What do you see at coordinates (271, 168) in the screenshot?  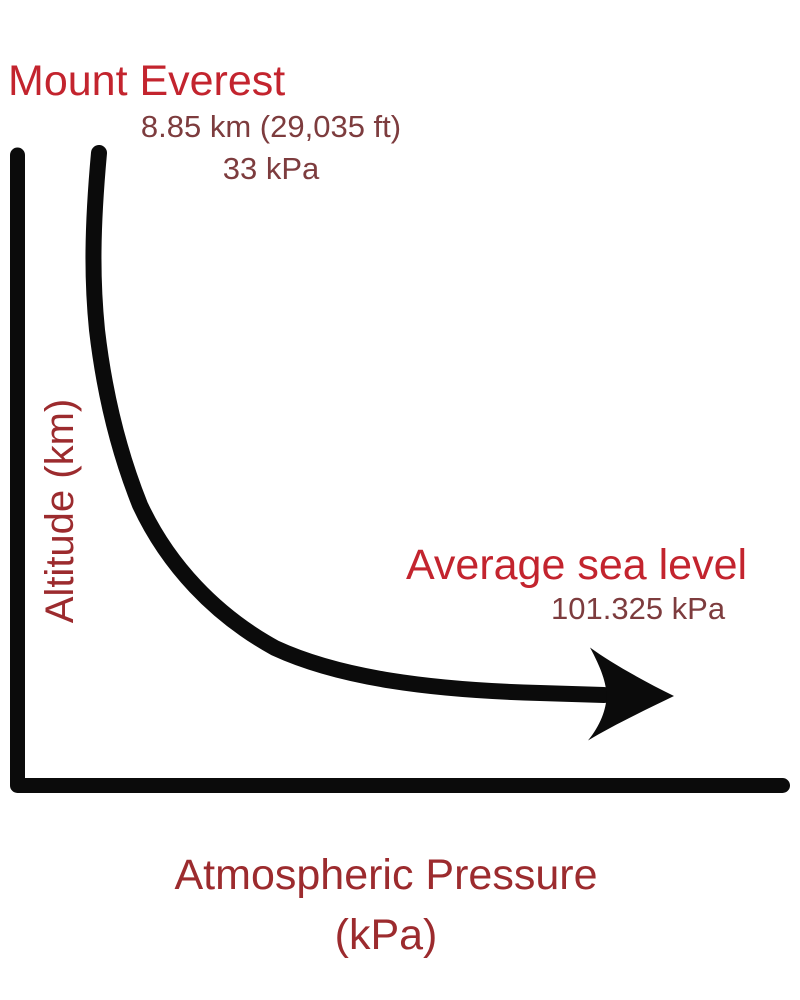 I see `everest-pressure-value: 33 kPa` at bounding box center [271, 168].